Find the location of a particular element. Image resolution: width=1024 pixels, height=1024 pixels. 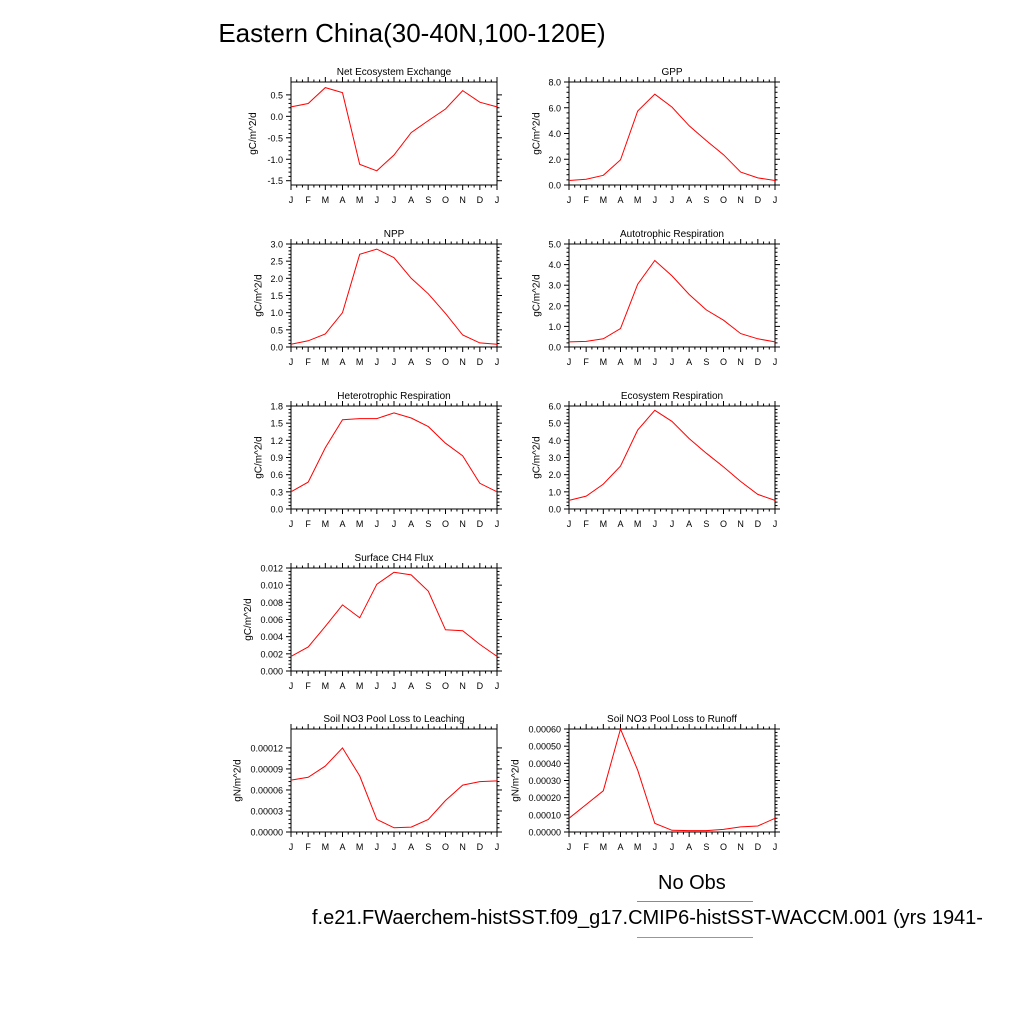

legend-line-red is located at coordinates (695, 937).